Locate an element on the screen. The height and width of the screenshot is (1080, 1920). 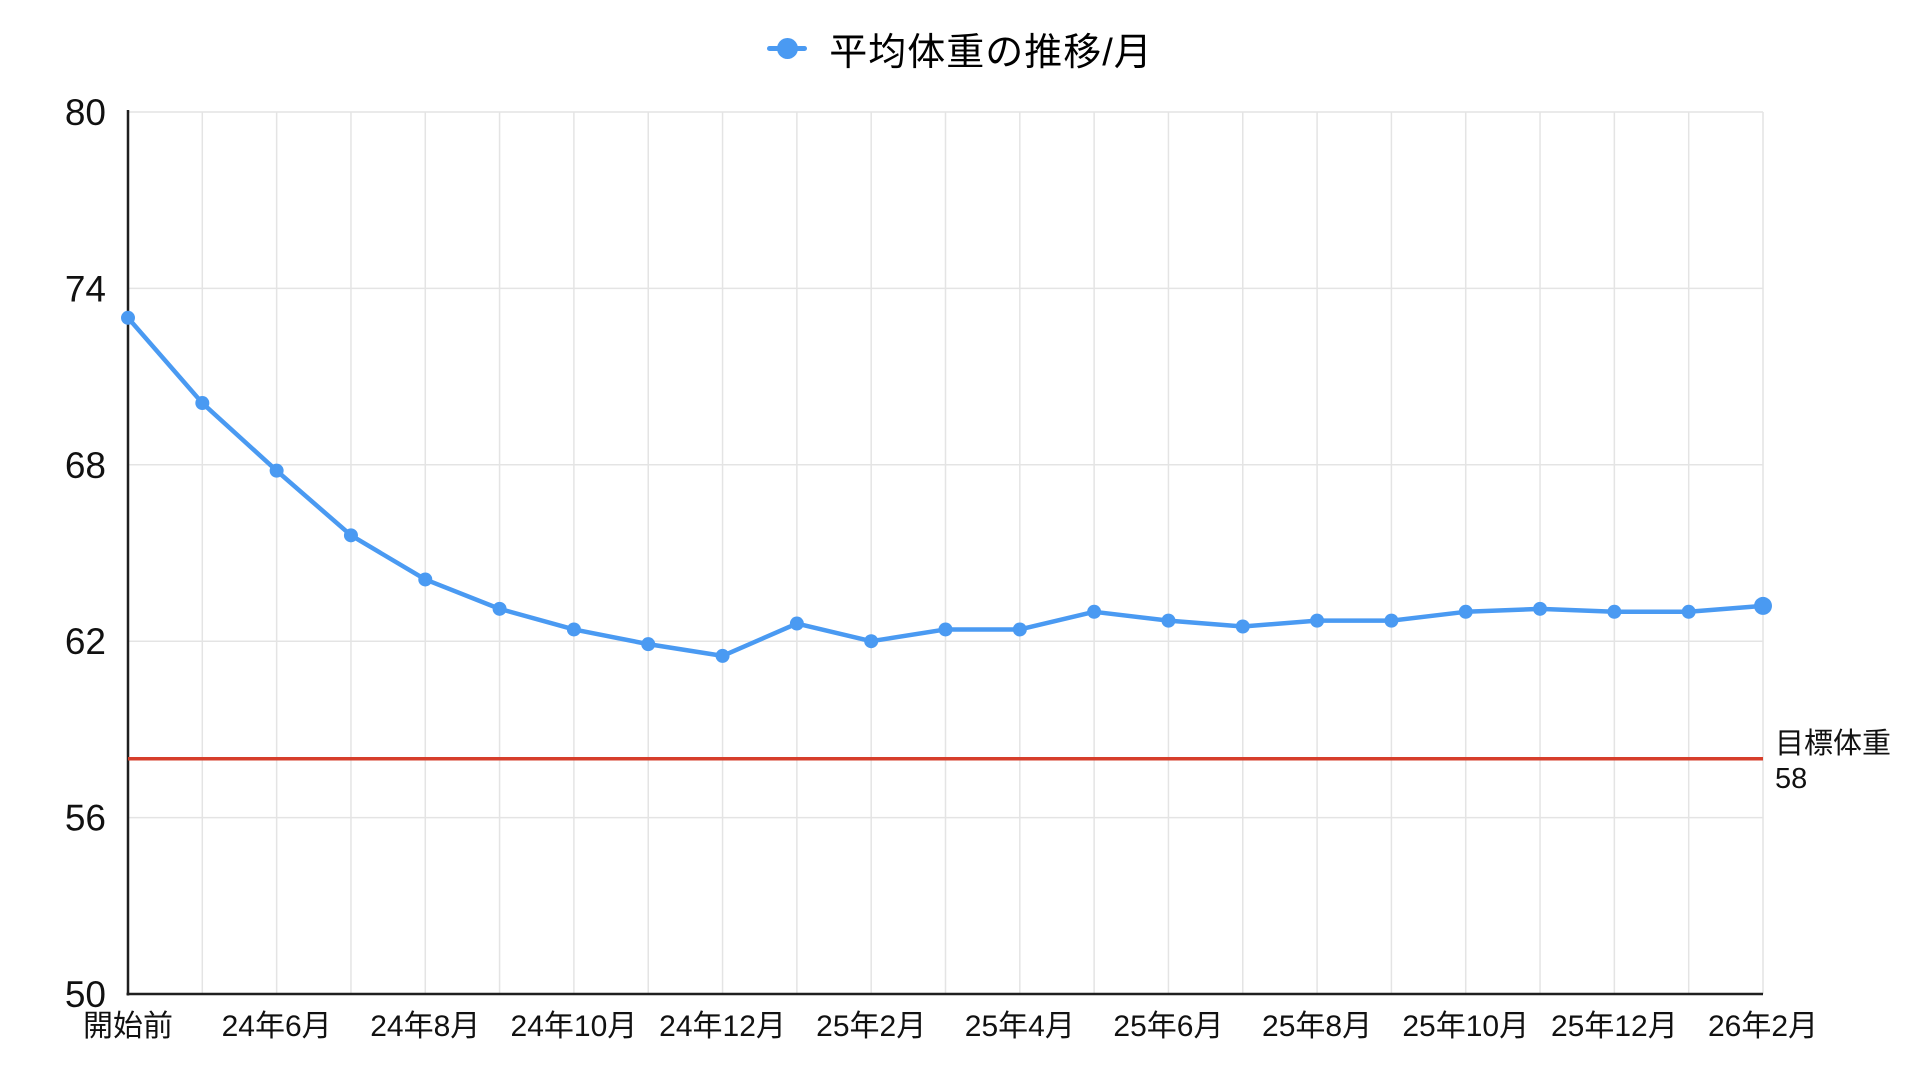
x-tick-label: 24年10月 is located at coordinates (574, 1026).